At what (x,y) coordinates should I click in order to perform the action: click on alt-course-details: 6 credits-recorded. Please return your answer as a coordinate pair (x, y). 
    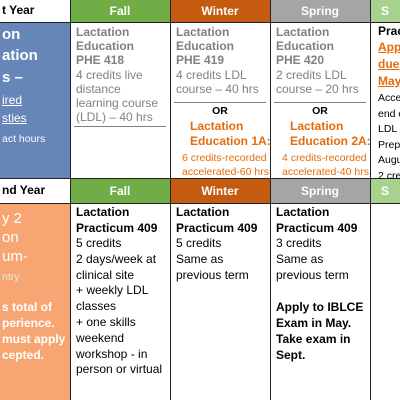
    Looking at the image, I should click on (224, 158).